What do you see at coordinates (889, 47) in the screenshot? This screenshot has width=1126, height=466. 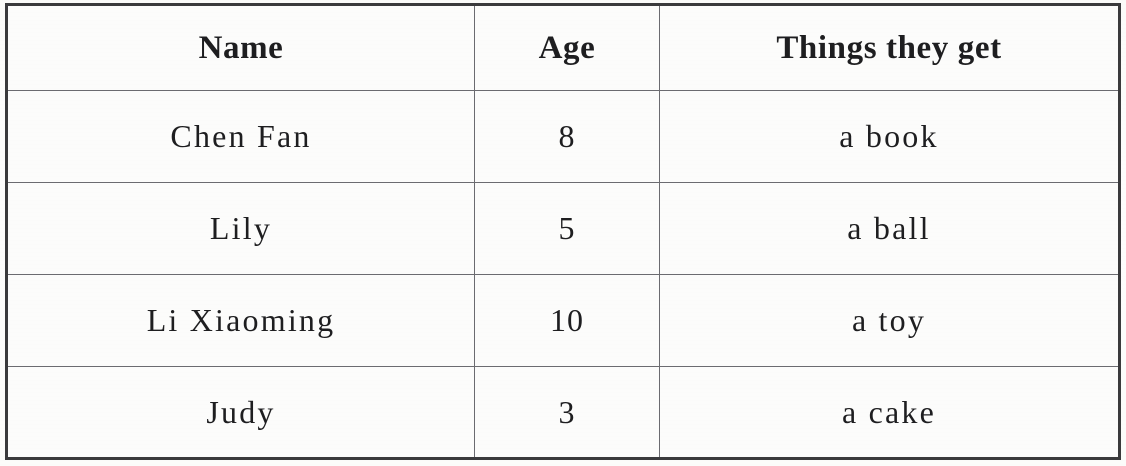 I see `column-header-things-they-get: Things they get` at bounding box center [889, 47].